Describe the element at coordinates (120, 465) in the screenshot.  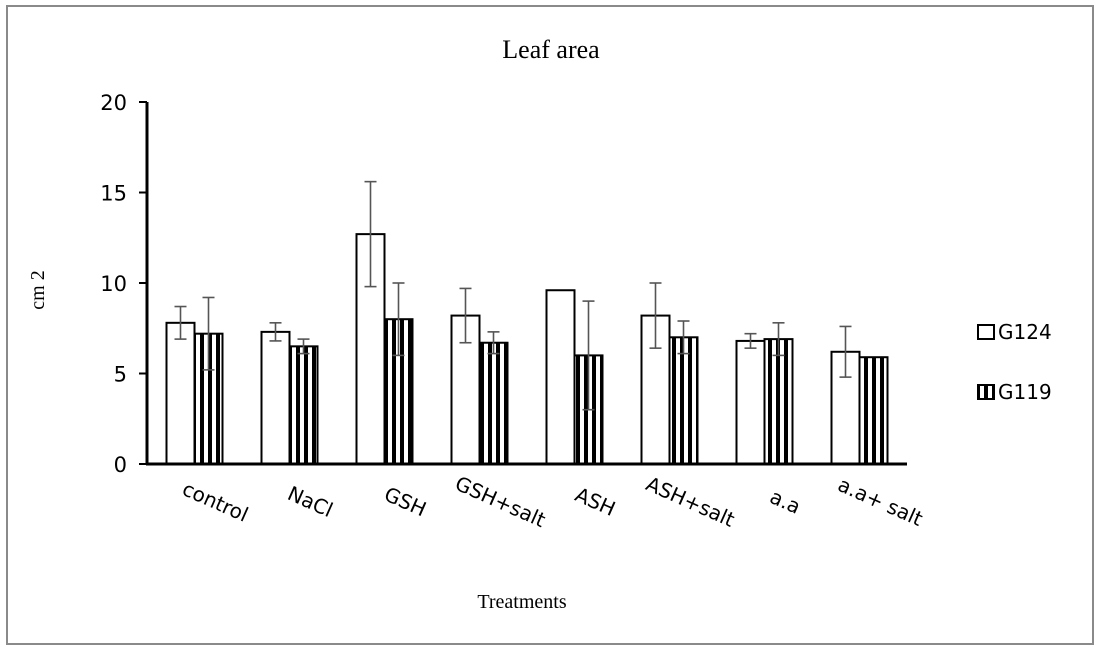
I see `y-tick-label-0: 0` at that location.